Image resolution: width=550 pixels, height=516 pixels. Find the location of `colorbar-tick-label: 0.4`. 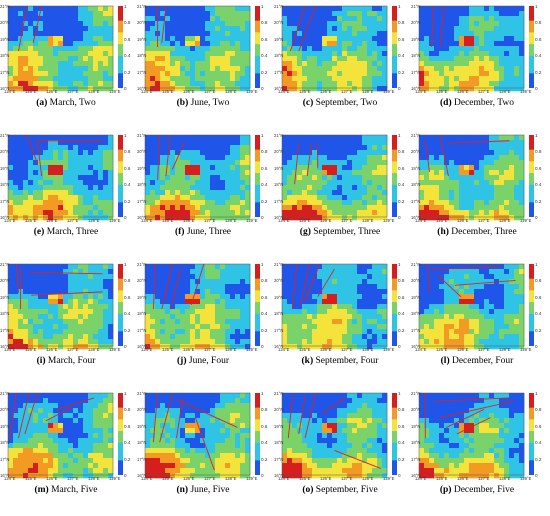

colorbar-tick-label: 0.4 is located at coordinates (401, 56).